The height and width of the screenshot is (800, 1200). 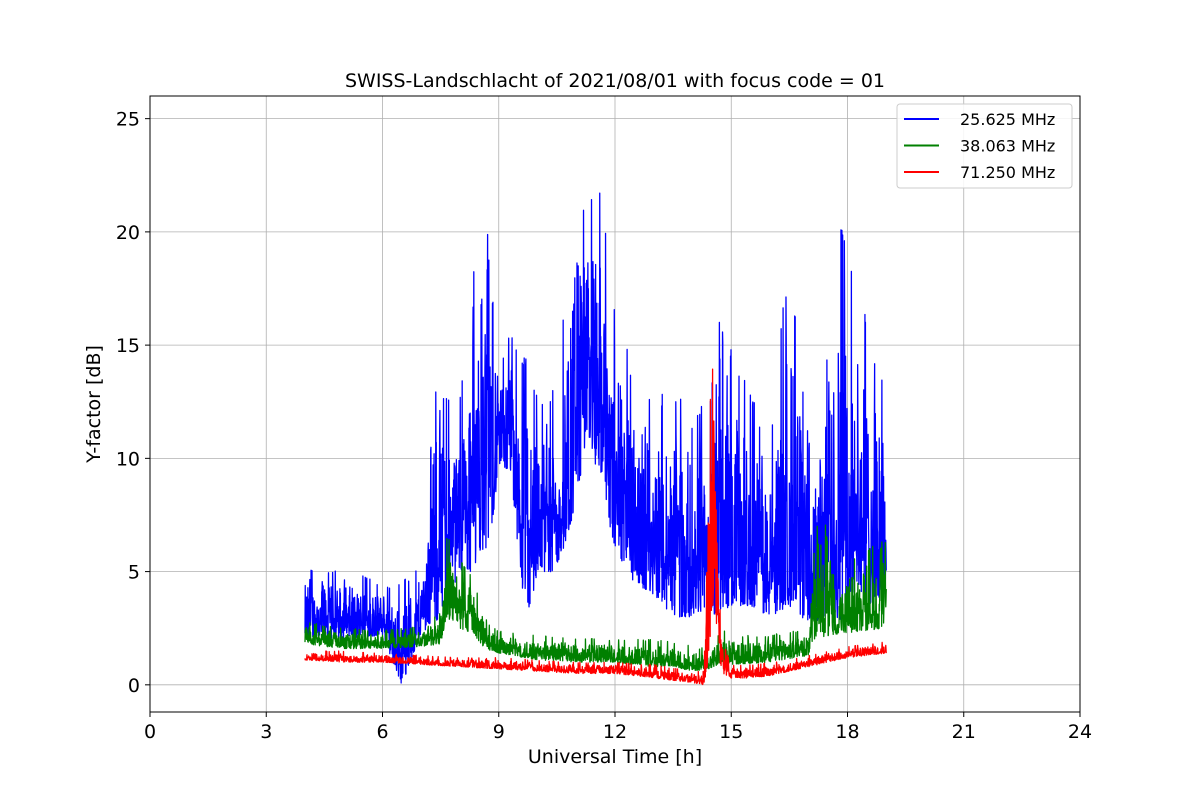 I want to click on y-tick-label: 10, so click(x=128, y=459).